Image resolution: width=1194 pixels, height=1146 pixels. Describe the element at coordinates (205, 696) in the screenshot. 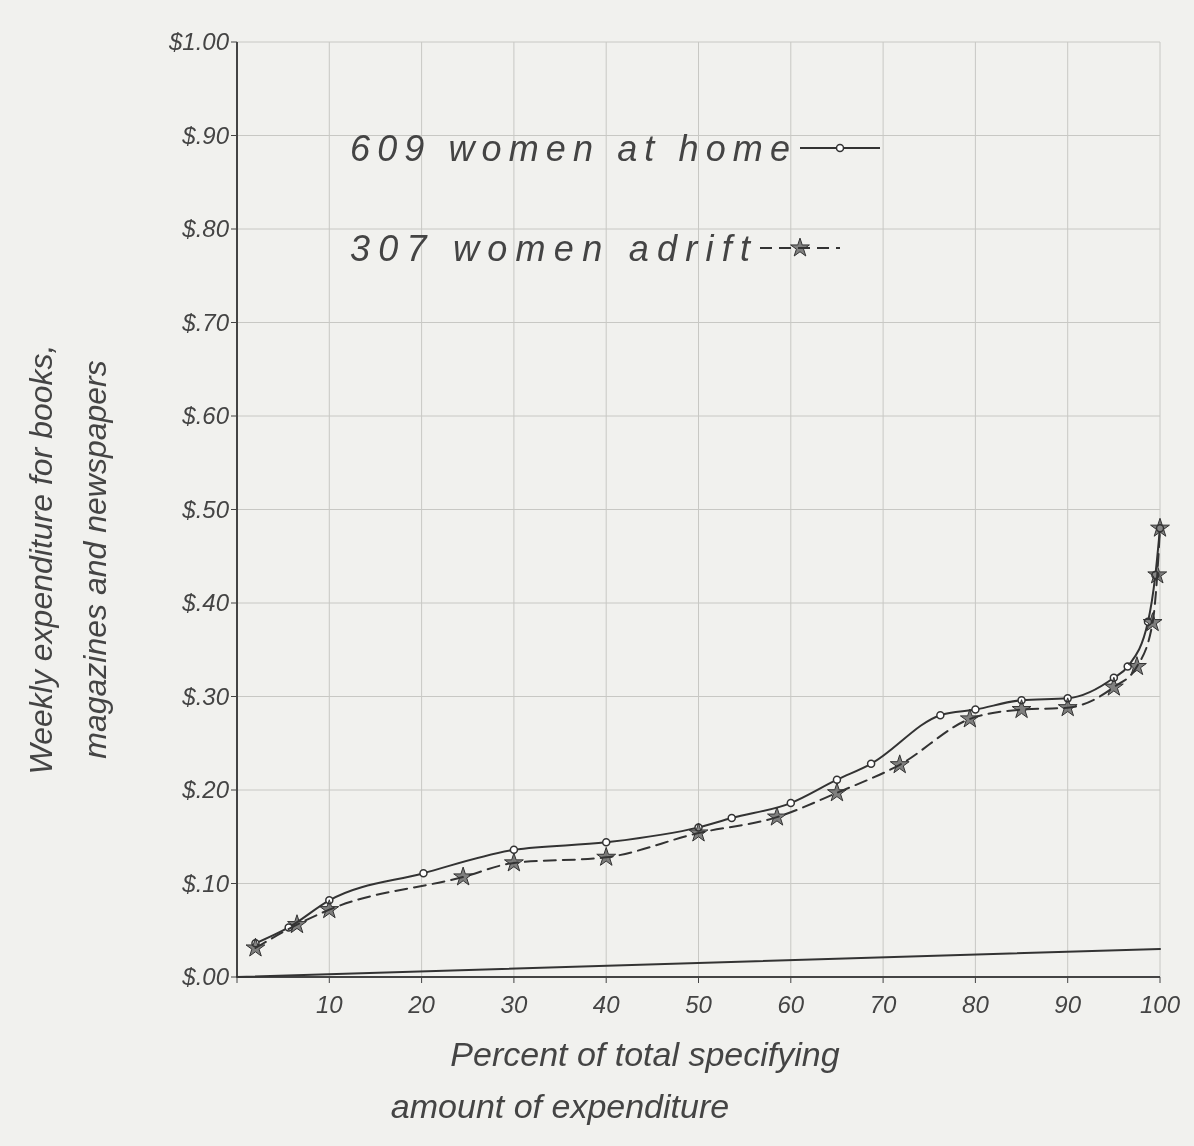

I see `y-tick-label: $.30` at that location.